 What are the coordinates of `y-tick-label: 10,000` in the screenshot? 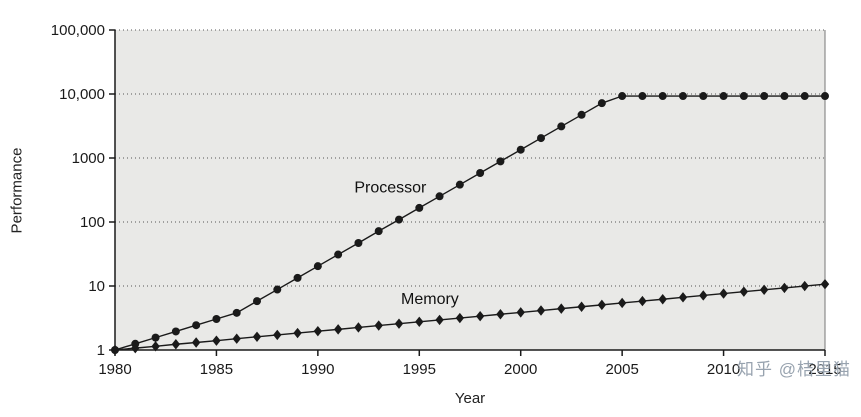 It's located at (82, 94).